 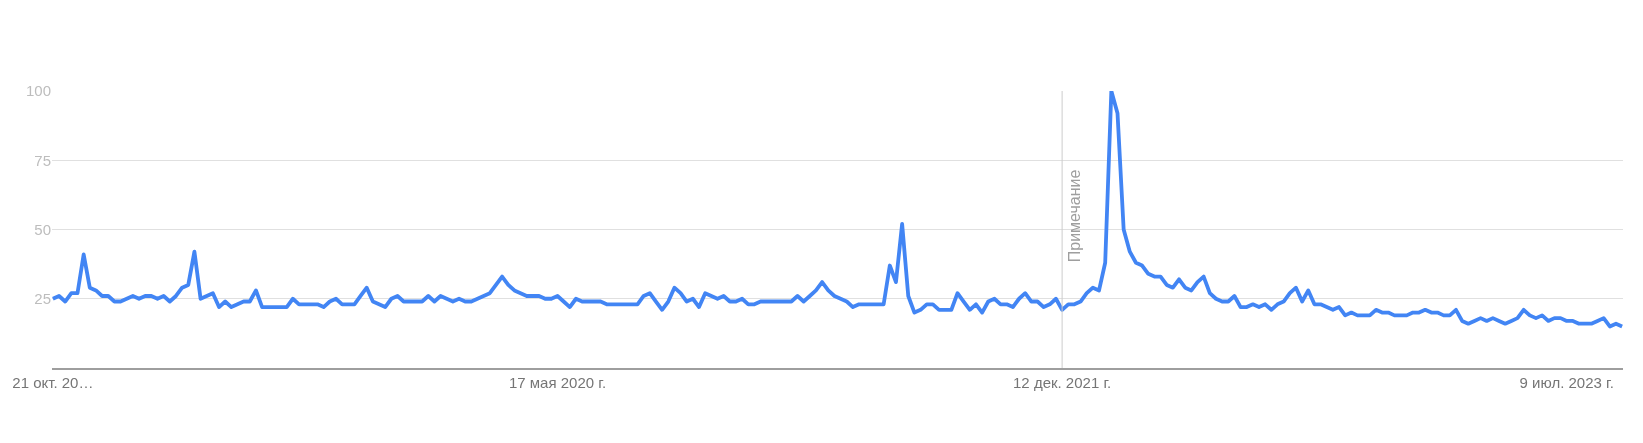 What do you see at coordinates (1566, 382) in the screenshot?
I see `x-tick-label: 9 июл. 2023 г.` at bounding box center [1566, 382].